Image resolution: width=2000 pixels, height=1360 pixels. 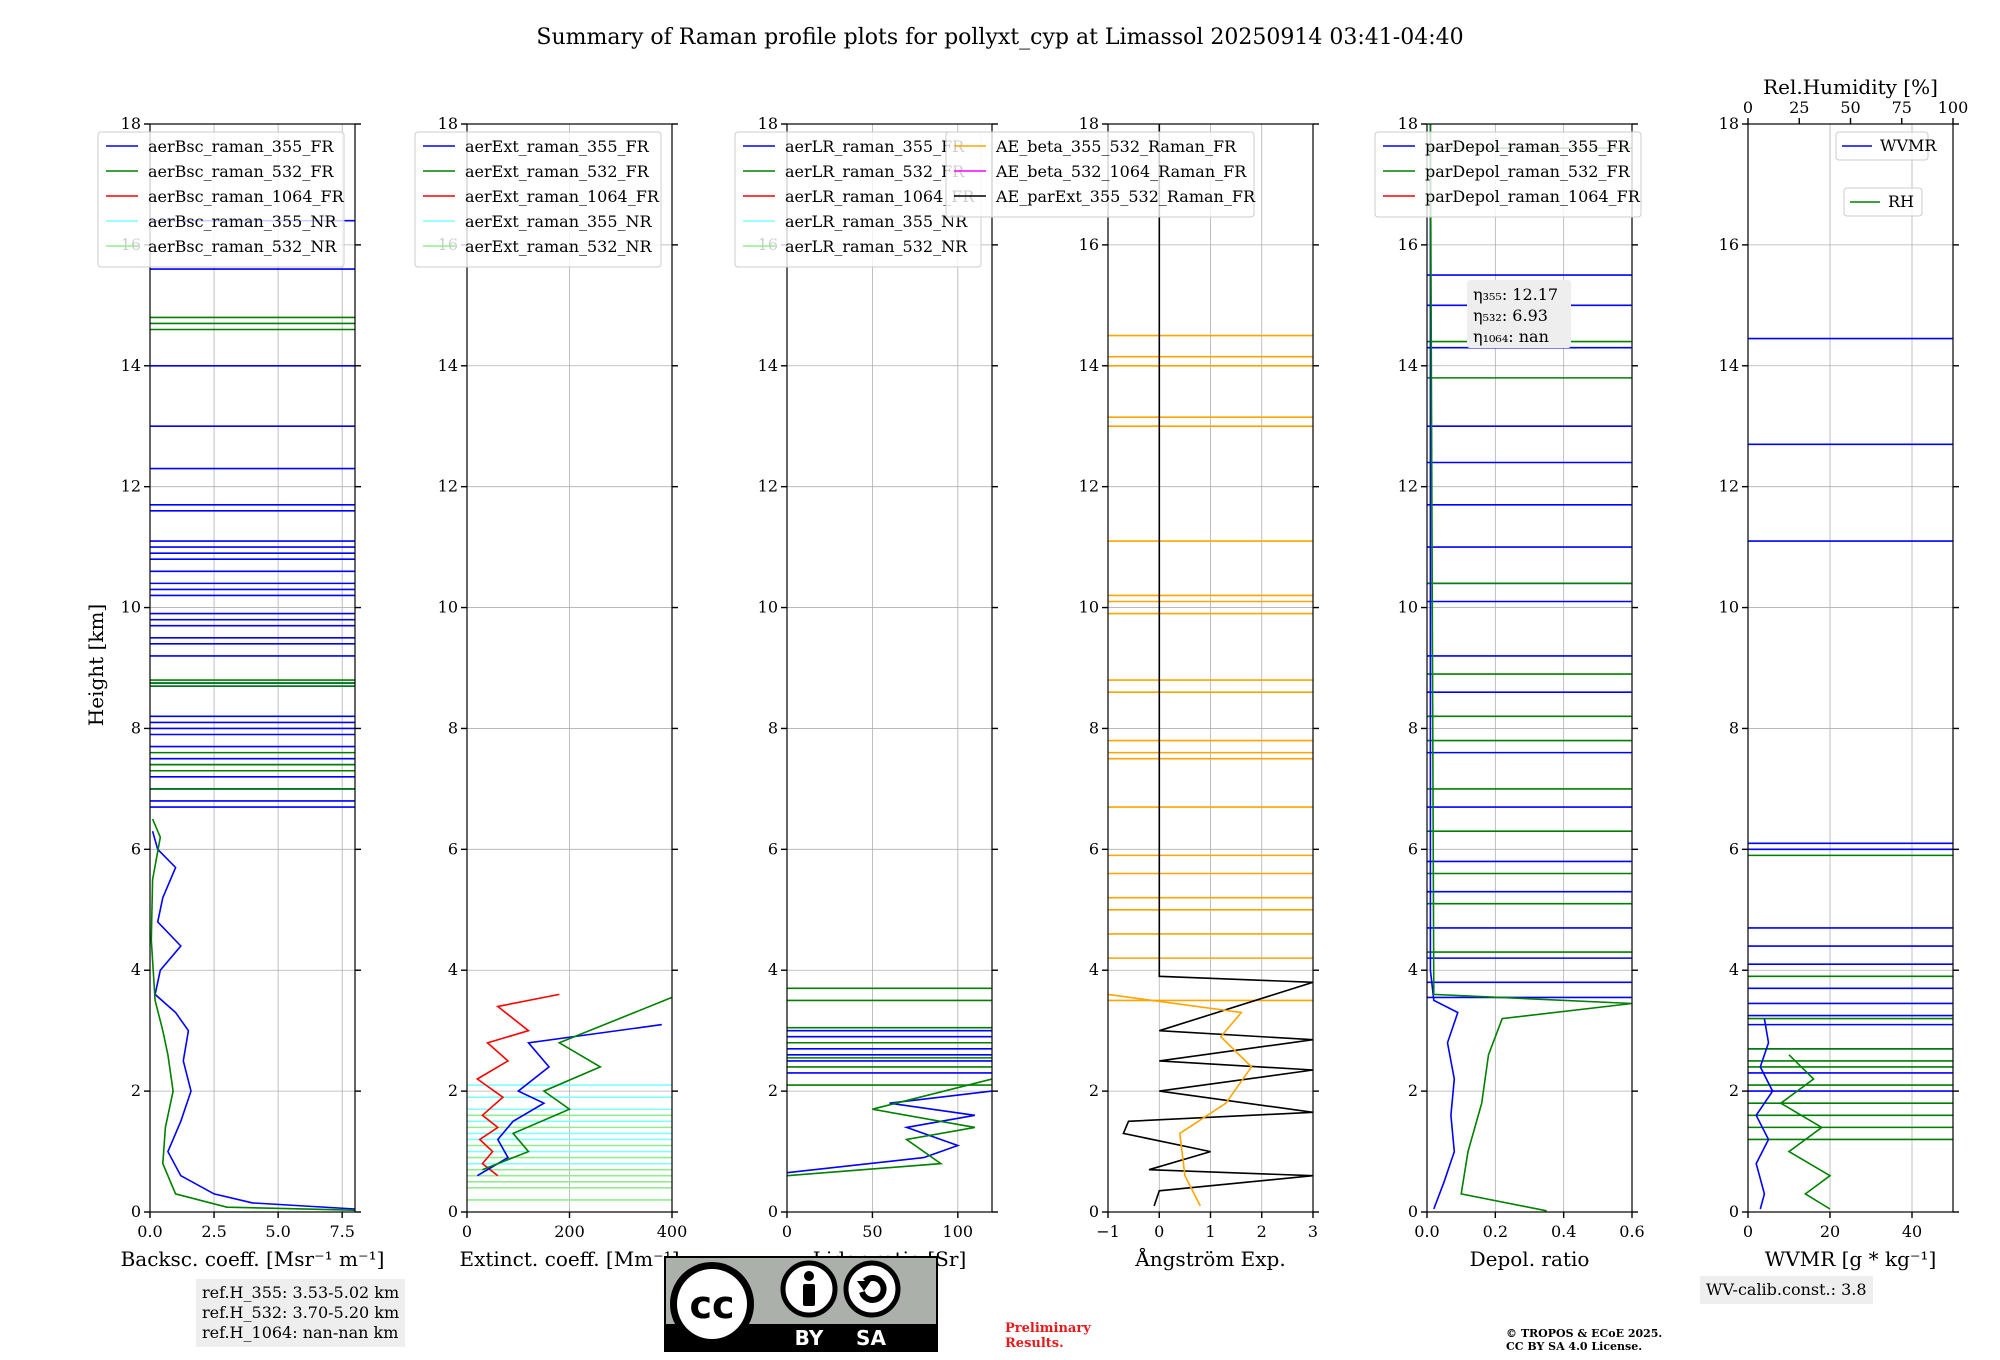 I want to click on preliminary-notice: Preliminary Results., so click(x=1048, y=1336).